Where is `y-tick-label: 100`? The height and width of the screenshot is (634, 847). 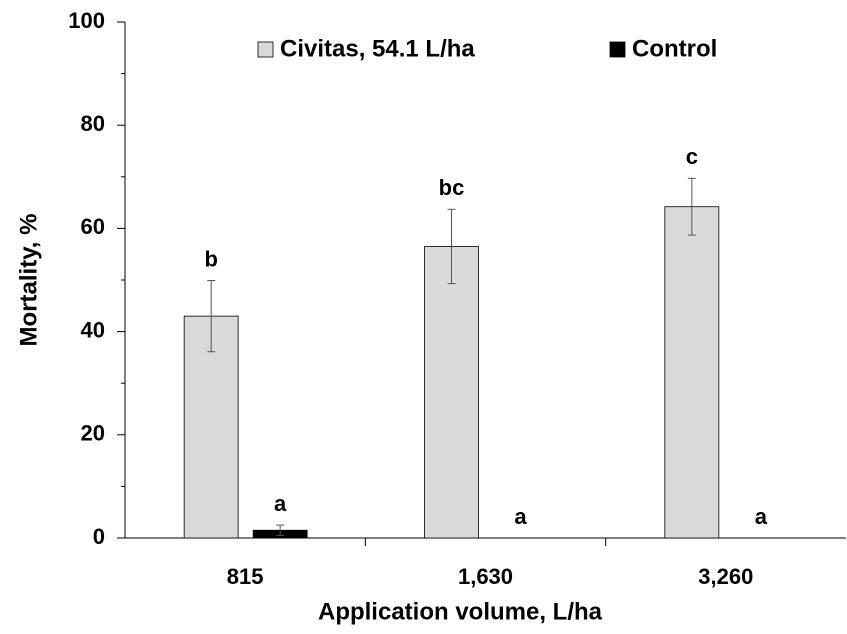
y-tick-label: 100 is located at coordinates (86, 20).